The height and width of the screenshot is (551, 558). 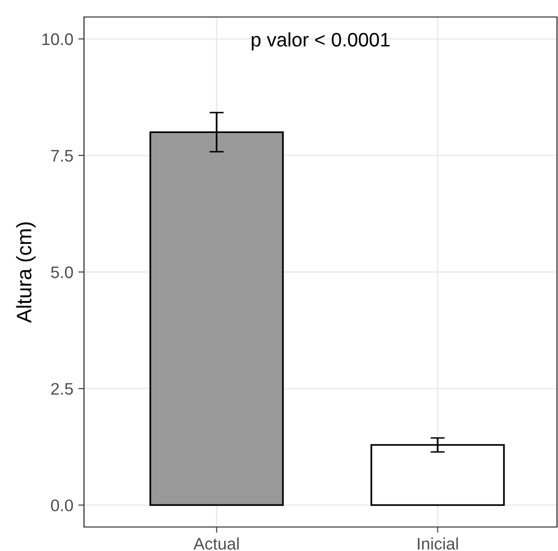 I want to click on y-tick-label: 2.5, so click(x=62, y=388).